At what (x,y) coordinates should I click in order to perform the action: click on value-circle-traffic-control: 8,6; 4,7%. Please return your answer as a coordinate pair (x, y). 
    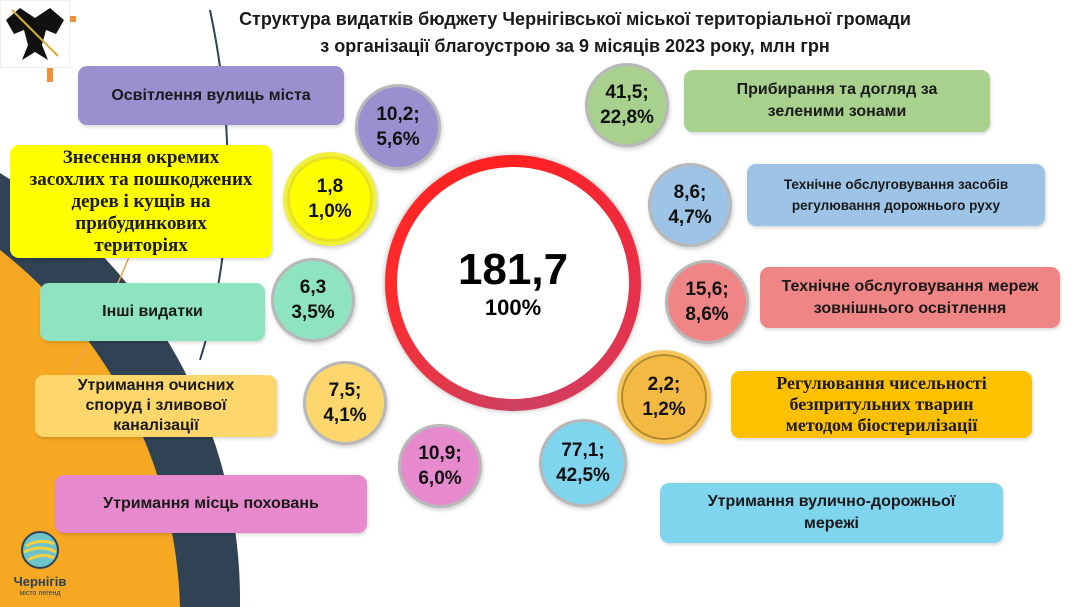
    Looking at the image, I should click on (690, 205).